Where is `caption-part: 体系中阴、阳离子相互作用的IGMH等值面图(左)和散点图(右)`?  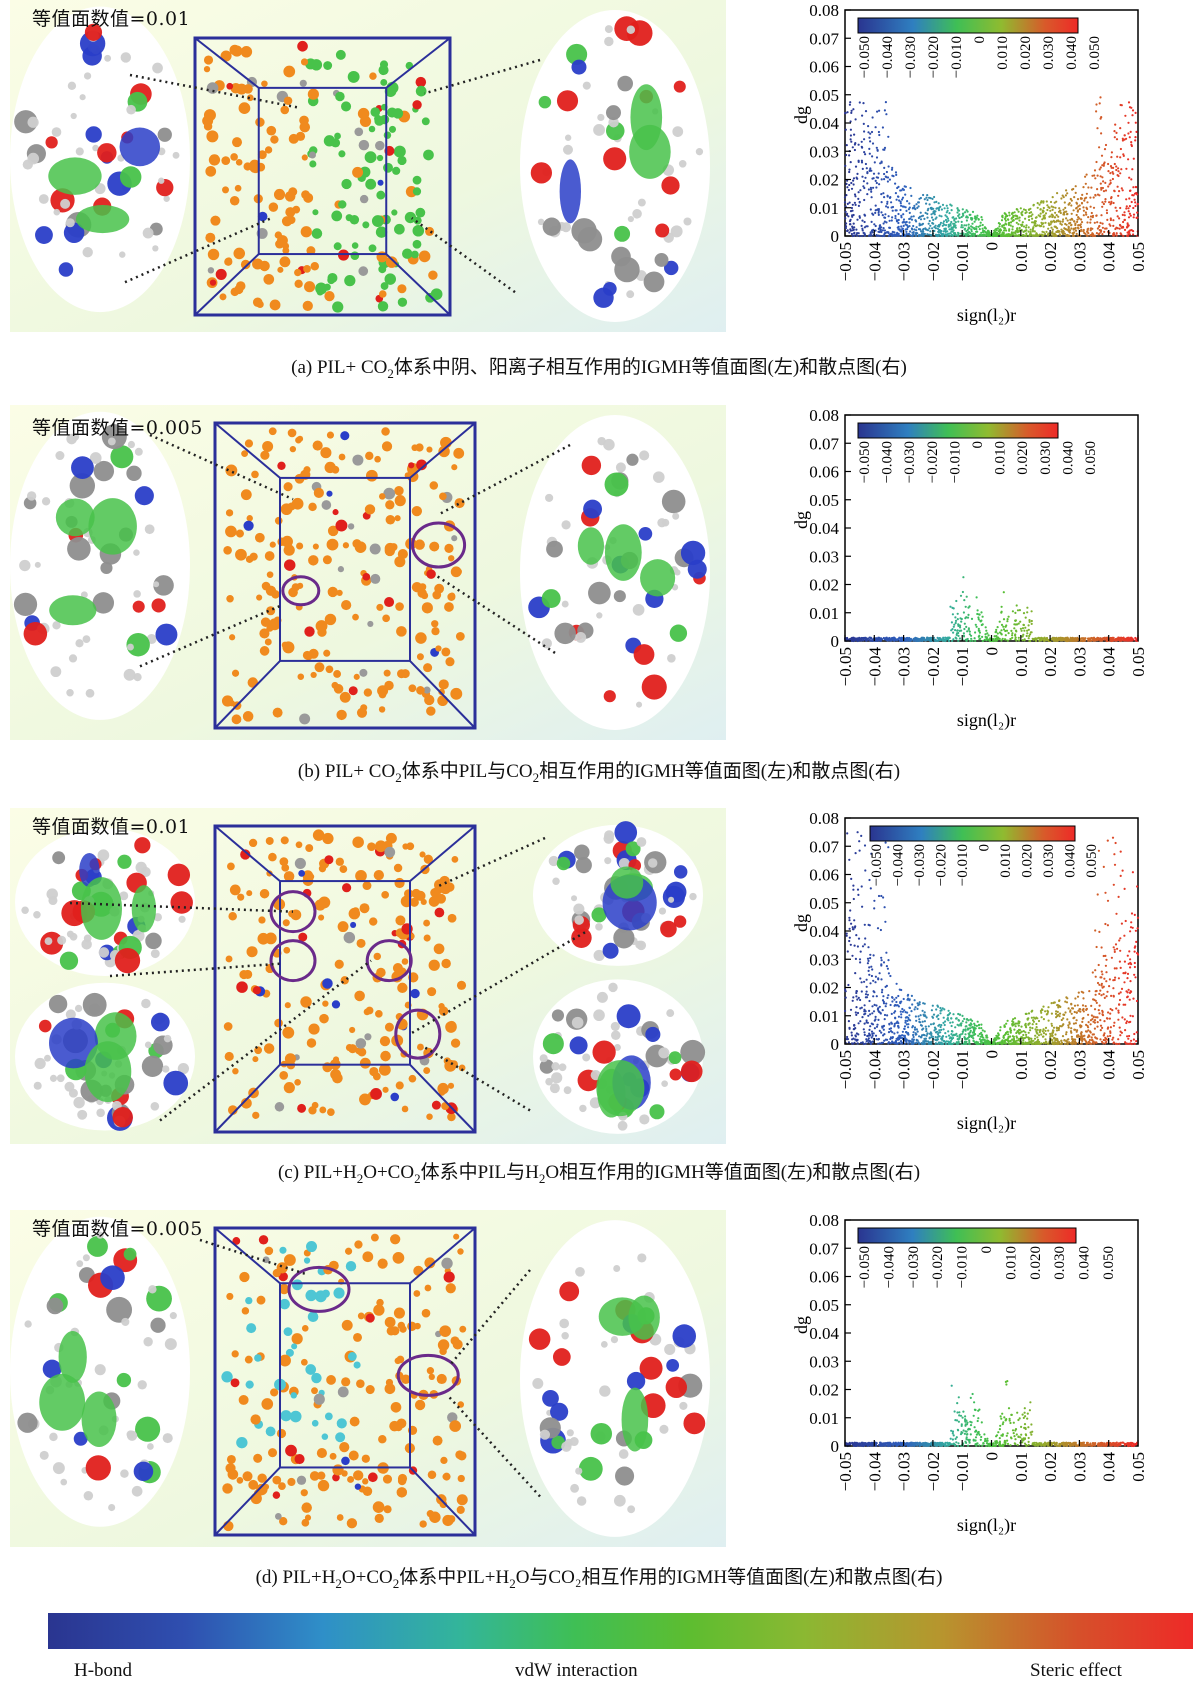 caption-part: 体系中阴、阳离子相互作用的IGMH等值面图(左)和散点图(右) is located at coordinates (650, 367).